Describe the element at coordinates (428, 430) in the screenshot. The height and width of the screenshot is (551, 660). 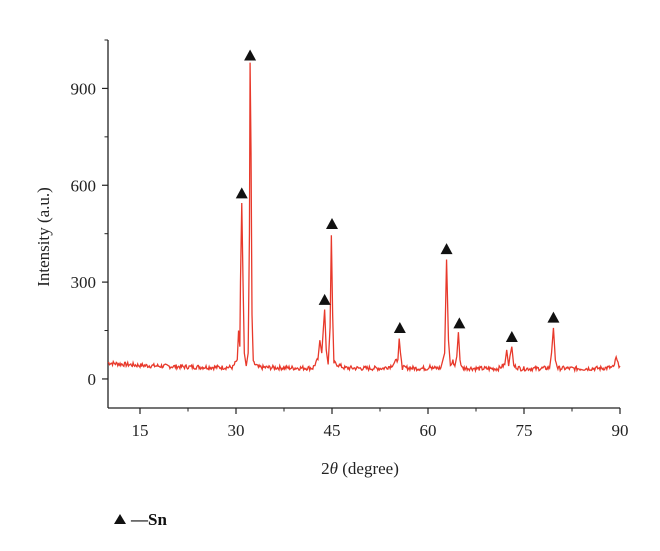
I see `x-tick-label: 60` at that location.